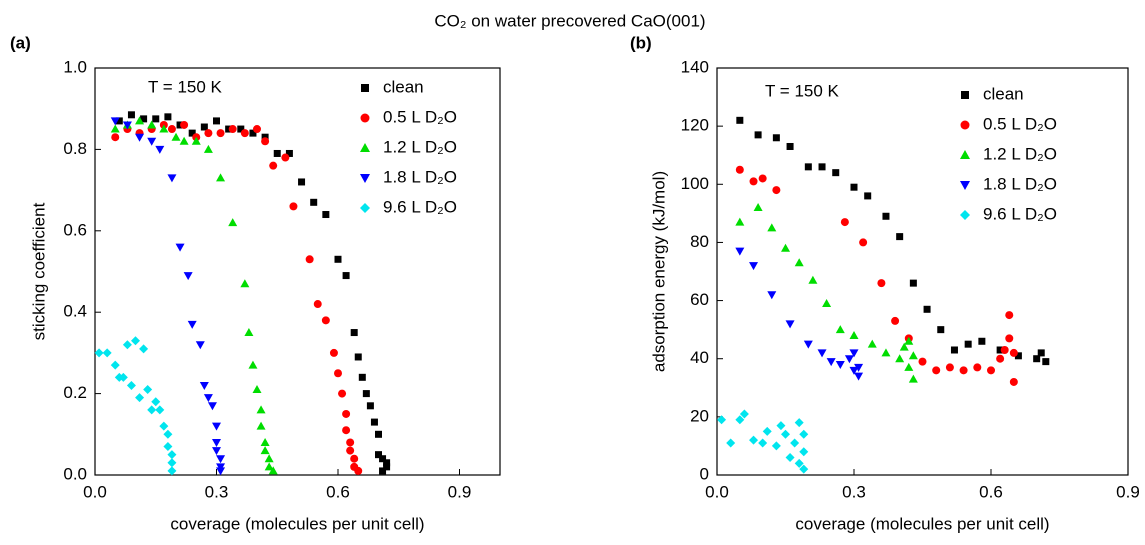 The width and height of the screenshot is (1145, 545). What do you see at coordinates (38, 271) in the screenshot?
I see `y-axis-label: sticking coefficient` at bounding box center [38, 271].